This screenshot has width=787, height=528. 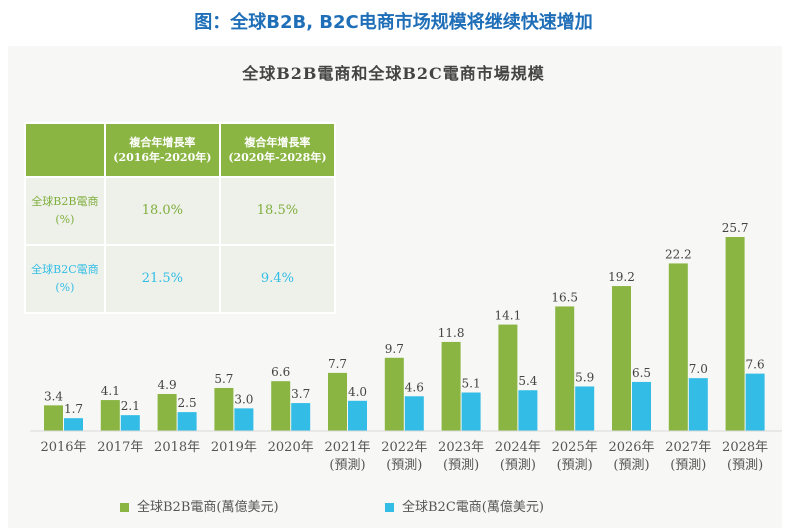 What do you see at coordinates (277, 279) in the screenshot?
I see `cell-value: 9.4%` at bounding box center [277, 279].